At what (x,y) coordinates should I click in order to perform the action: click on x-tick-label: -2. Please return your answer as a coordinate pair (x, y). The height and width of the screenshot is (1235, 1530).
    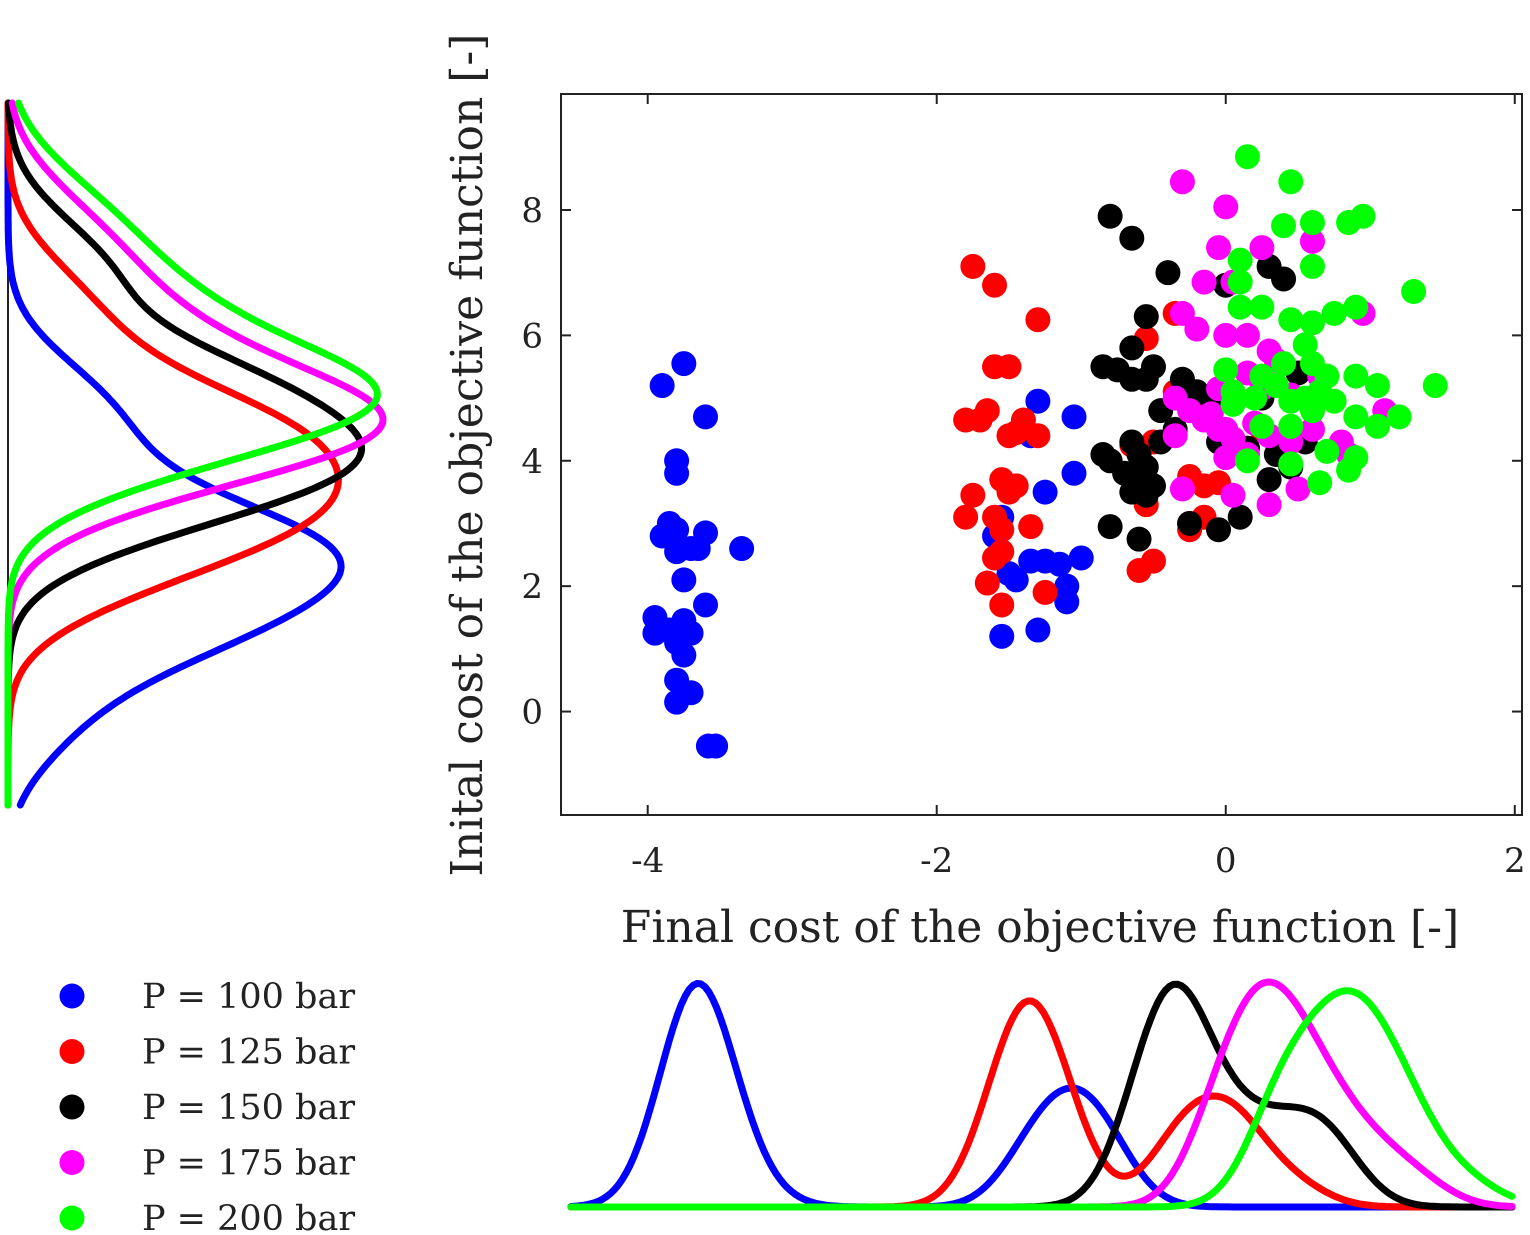
    Looking at the image, I should click on (936, 861).